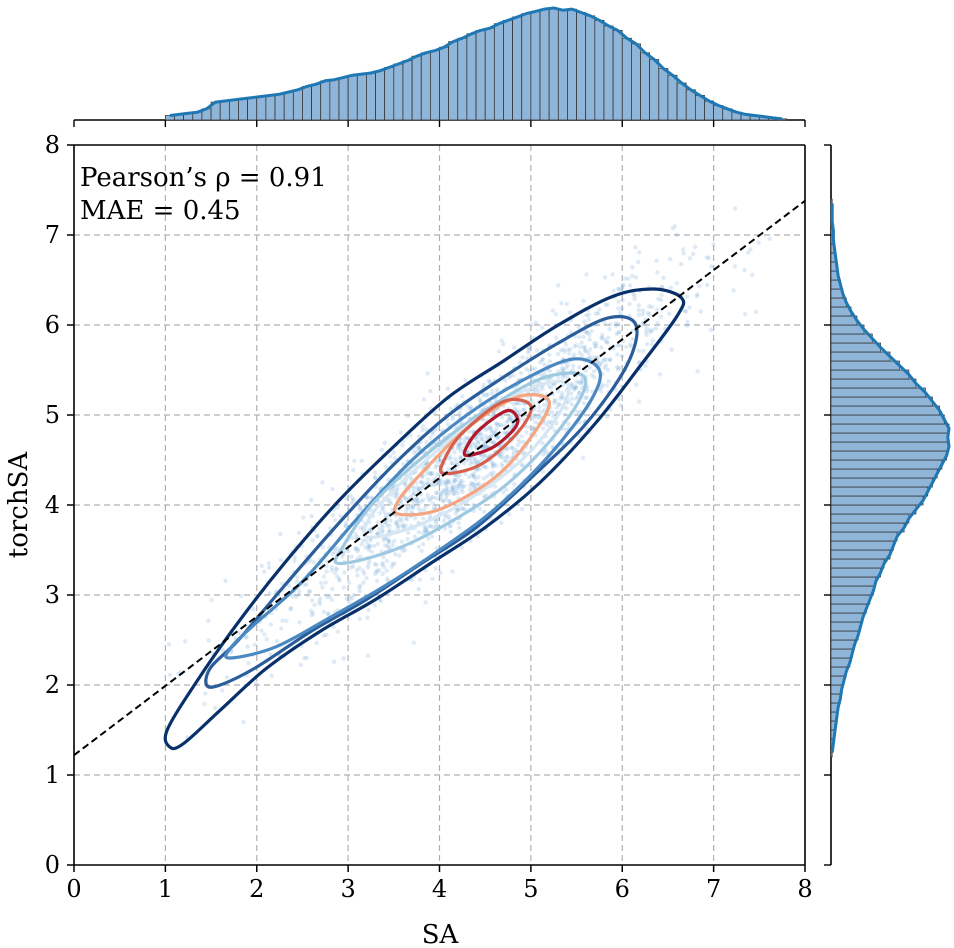 The width and height of the screenshot is (954, 948). What do you see at coordinates (52, 865) in the screenshot?
I see `y-tick-label: 0` at bounding box center [52, 865].